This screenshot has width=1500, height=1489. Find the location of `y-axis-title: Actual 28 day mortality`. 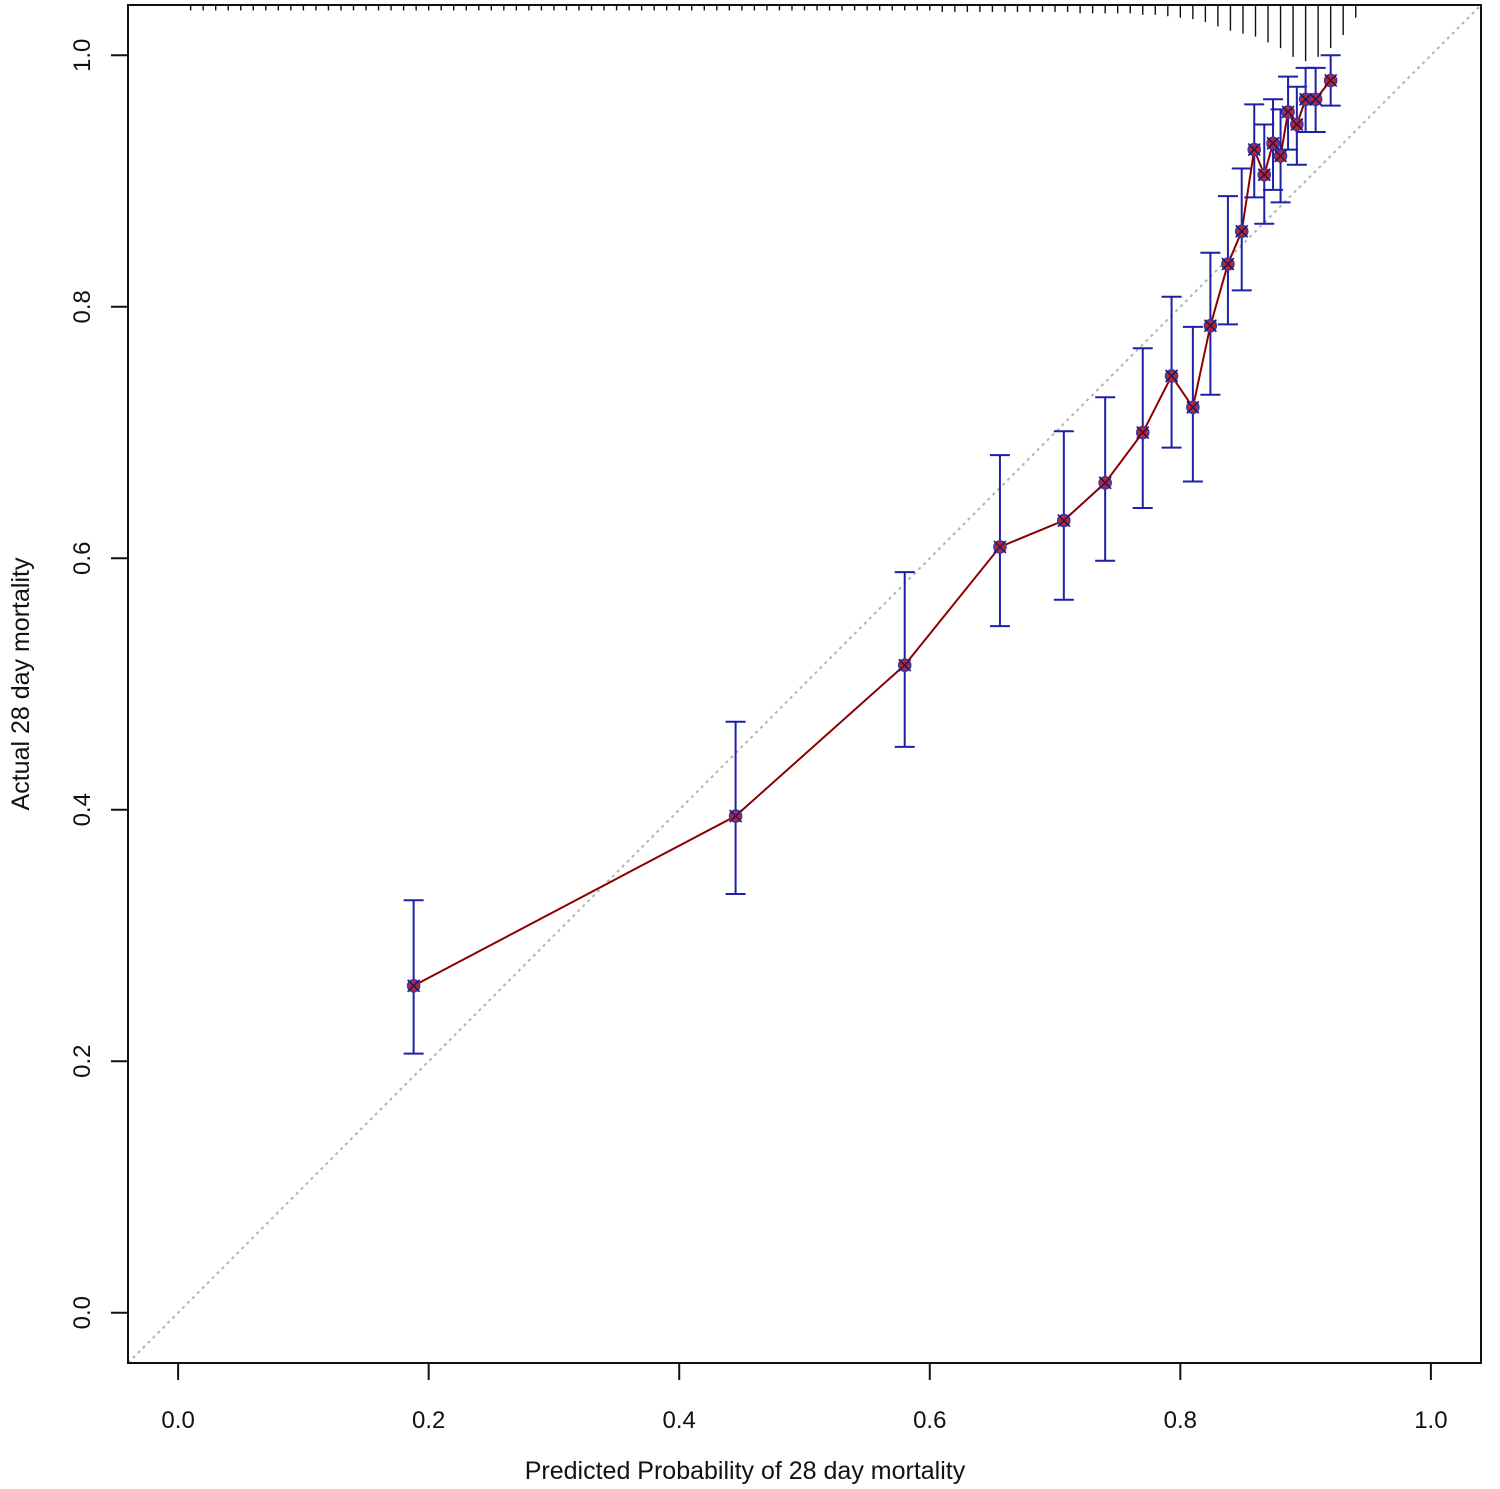

y-axis-title: Actual 28 day mortality is located at coordinates (21, 683).